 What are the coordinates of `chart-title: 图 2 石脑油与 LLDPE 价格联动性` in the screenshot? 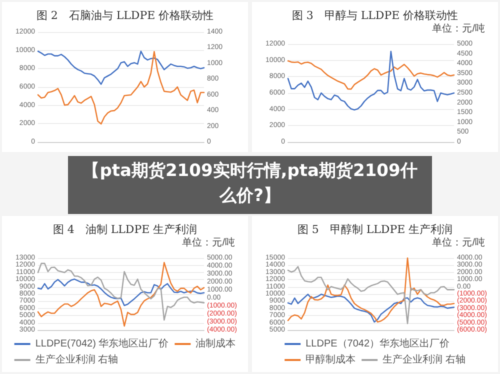 It's located at (125, 15).